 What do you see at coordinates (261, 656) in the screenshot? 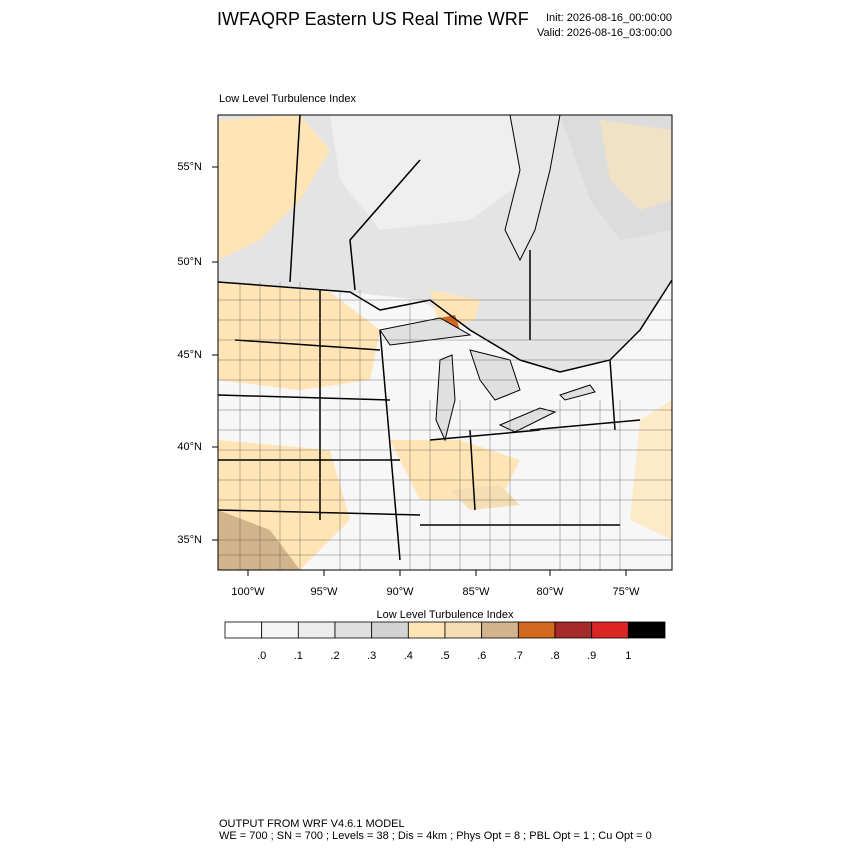
I see `colorbar-label: .0` at bounding box center [261, 656].